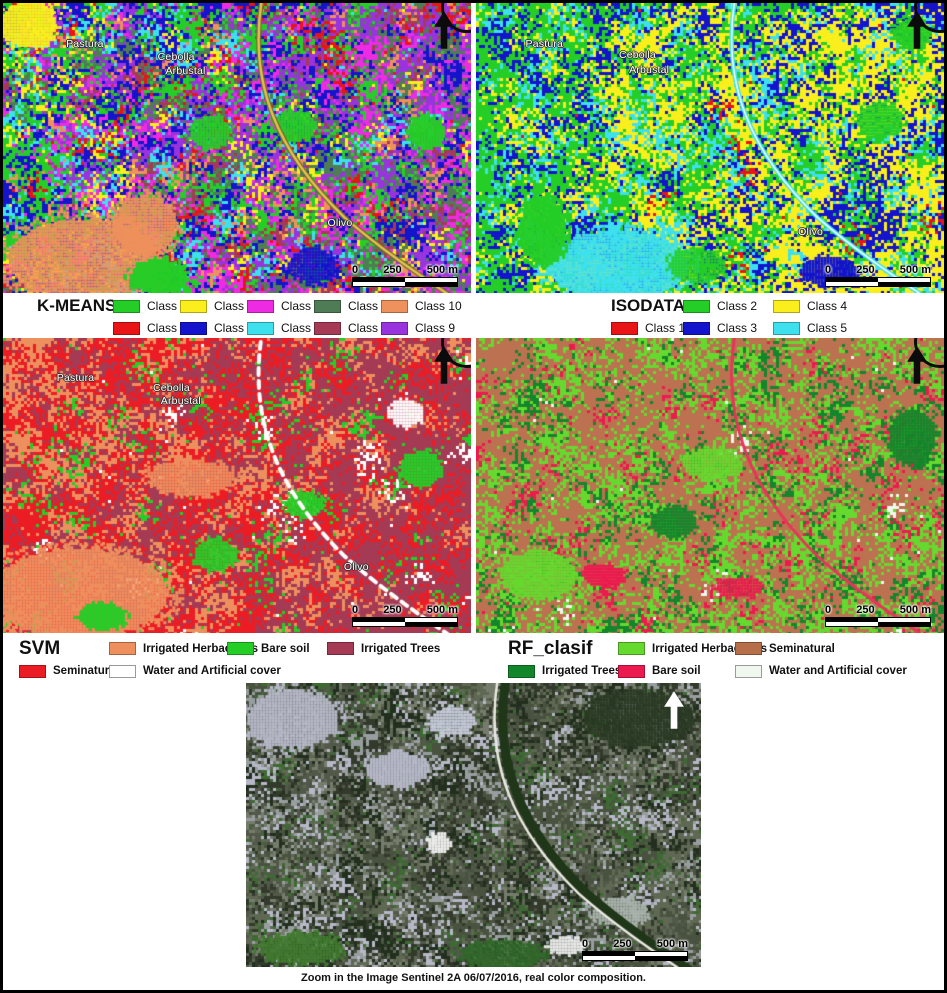  Describe the element at coordinates (401, 648) in the screenshot. I see `legend-item-label: Irrigated Trees` at that location.